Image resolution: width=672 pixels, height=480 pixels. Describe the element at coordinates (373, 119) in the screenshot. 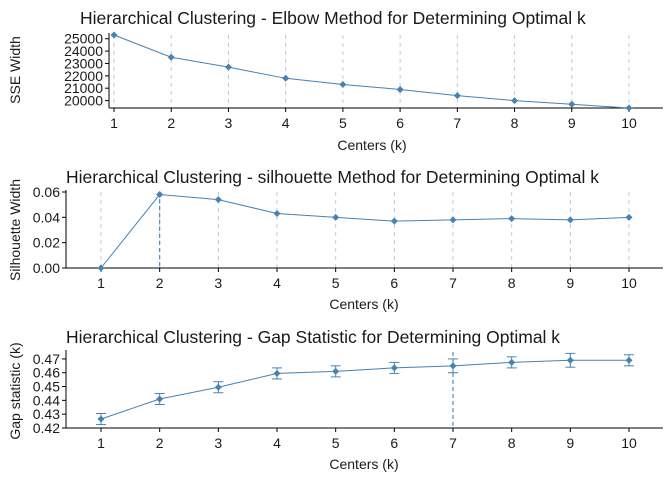

I see `elbow-x-ticks: 1 2 3 4 5 6 7 8 9 10` at that location.